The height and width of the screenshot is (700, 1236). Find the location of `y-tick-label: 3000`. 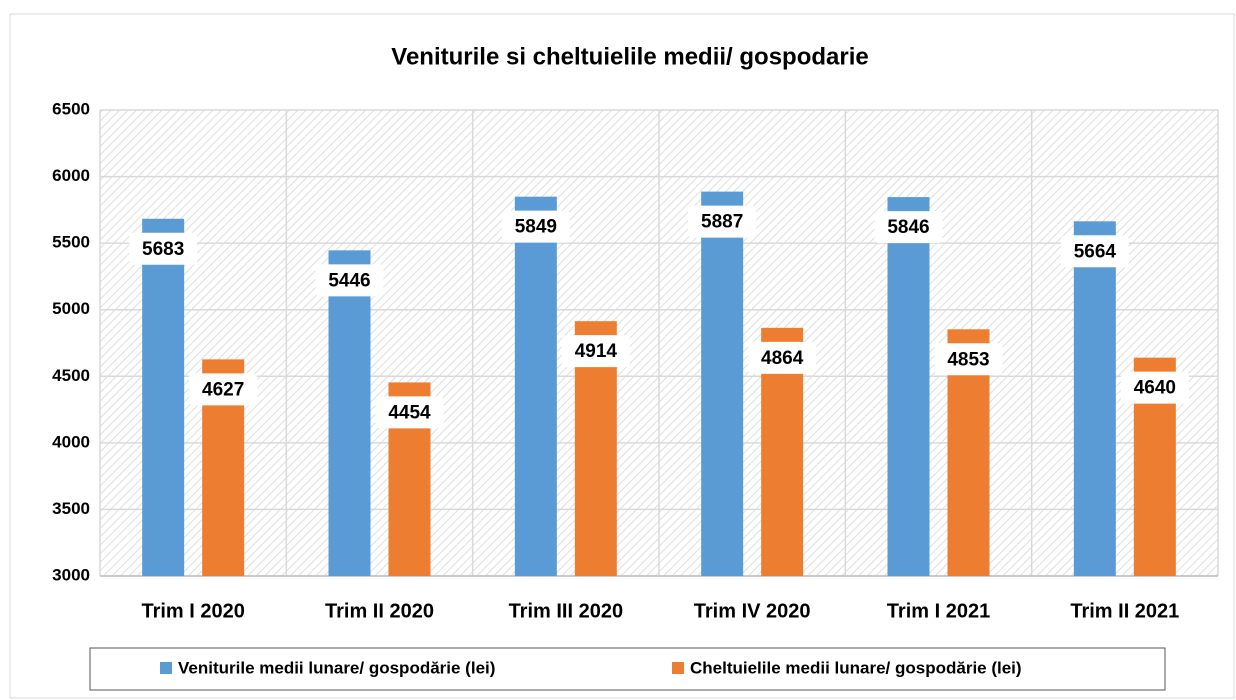

y-tick-label: 3000 is located at coordinates (71, 574).